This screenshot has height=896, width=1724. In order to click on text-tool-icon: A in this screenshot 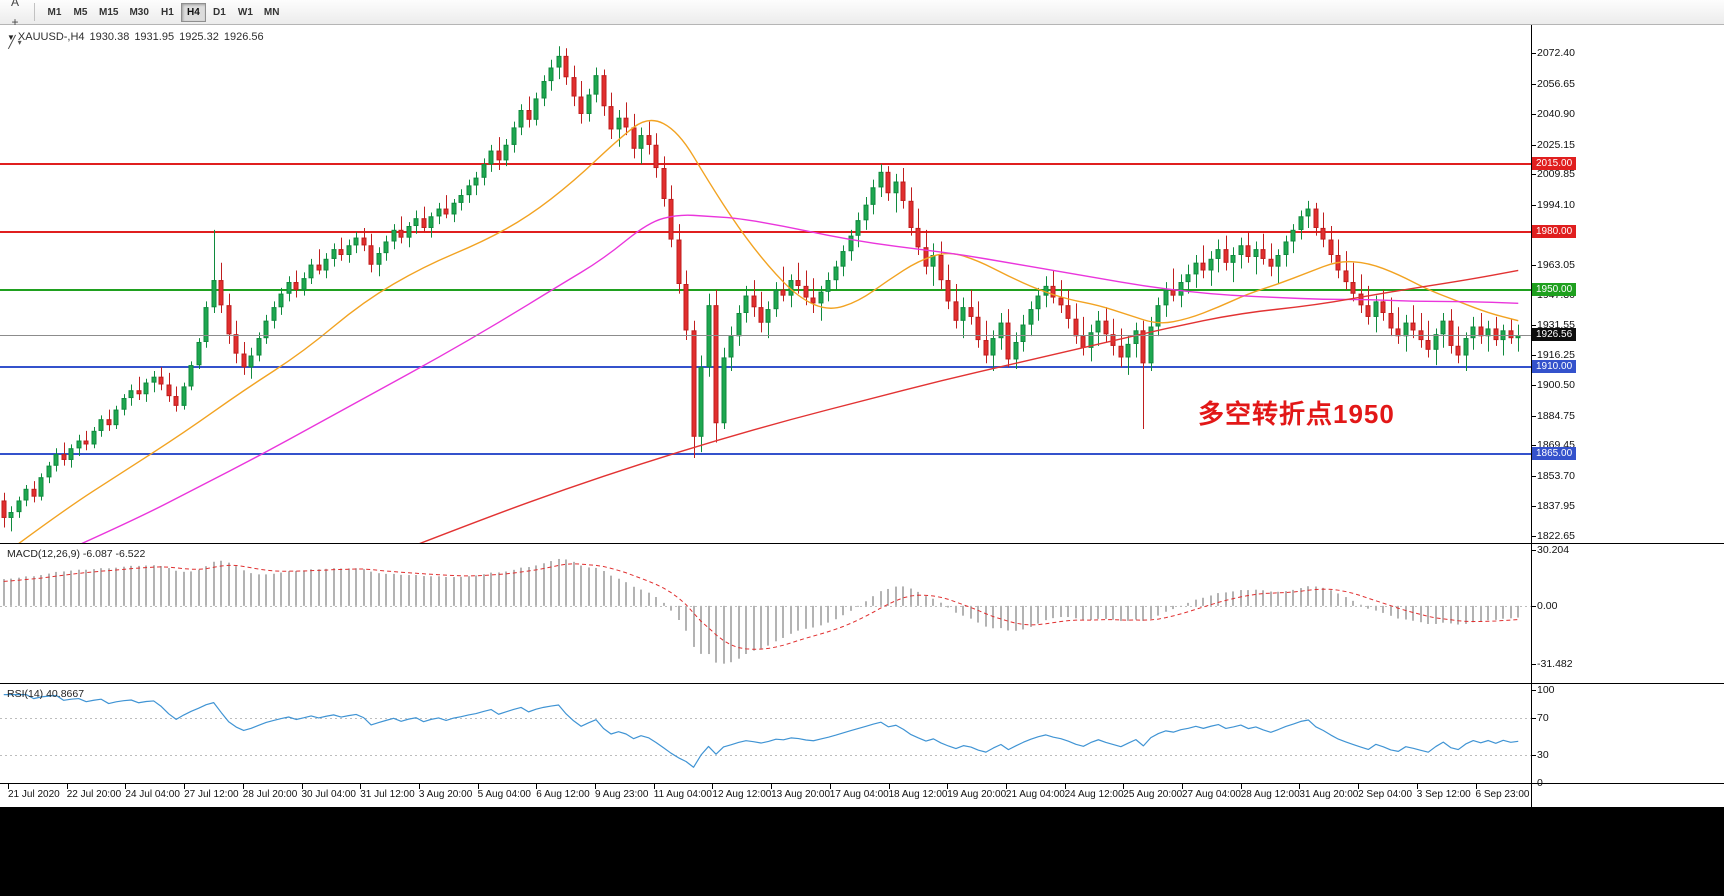, I will do `click(15, 6)`.